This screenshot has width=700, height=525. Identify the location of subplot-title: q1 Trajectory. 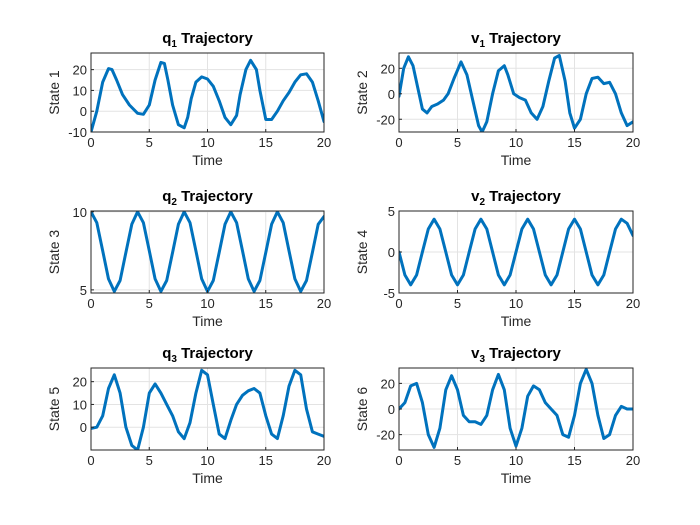
(207, 40).